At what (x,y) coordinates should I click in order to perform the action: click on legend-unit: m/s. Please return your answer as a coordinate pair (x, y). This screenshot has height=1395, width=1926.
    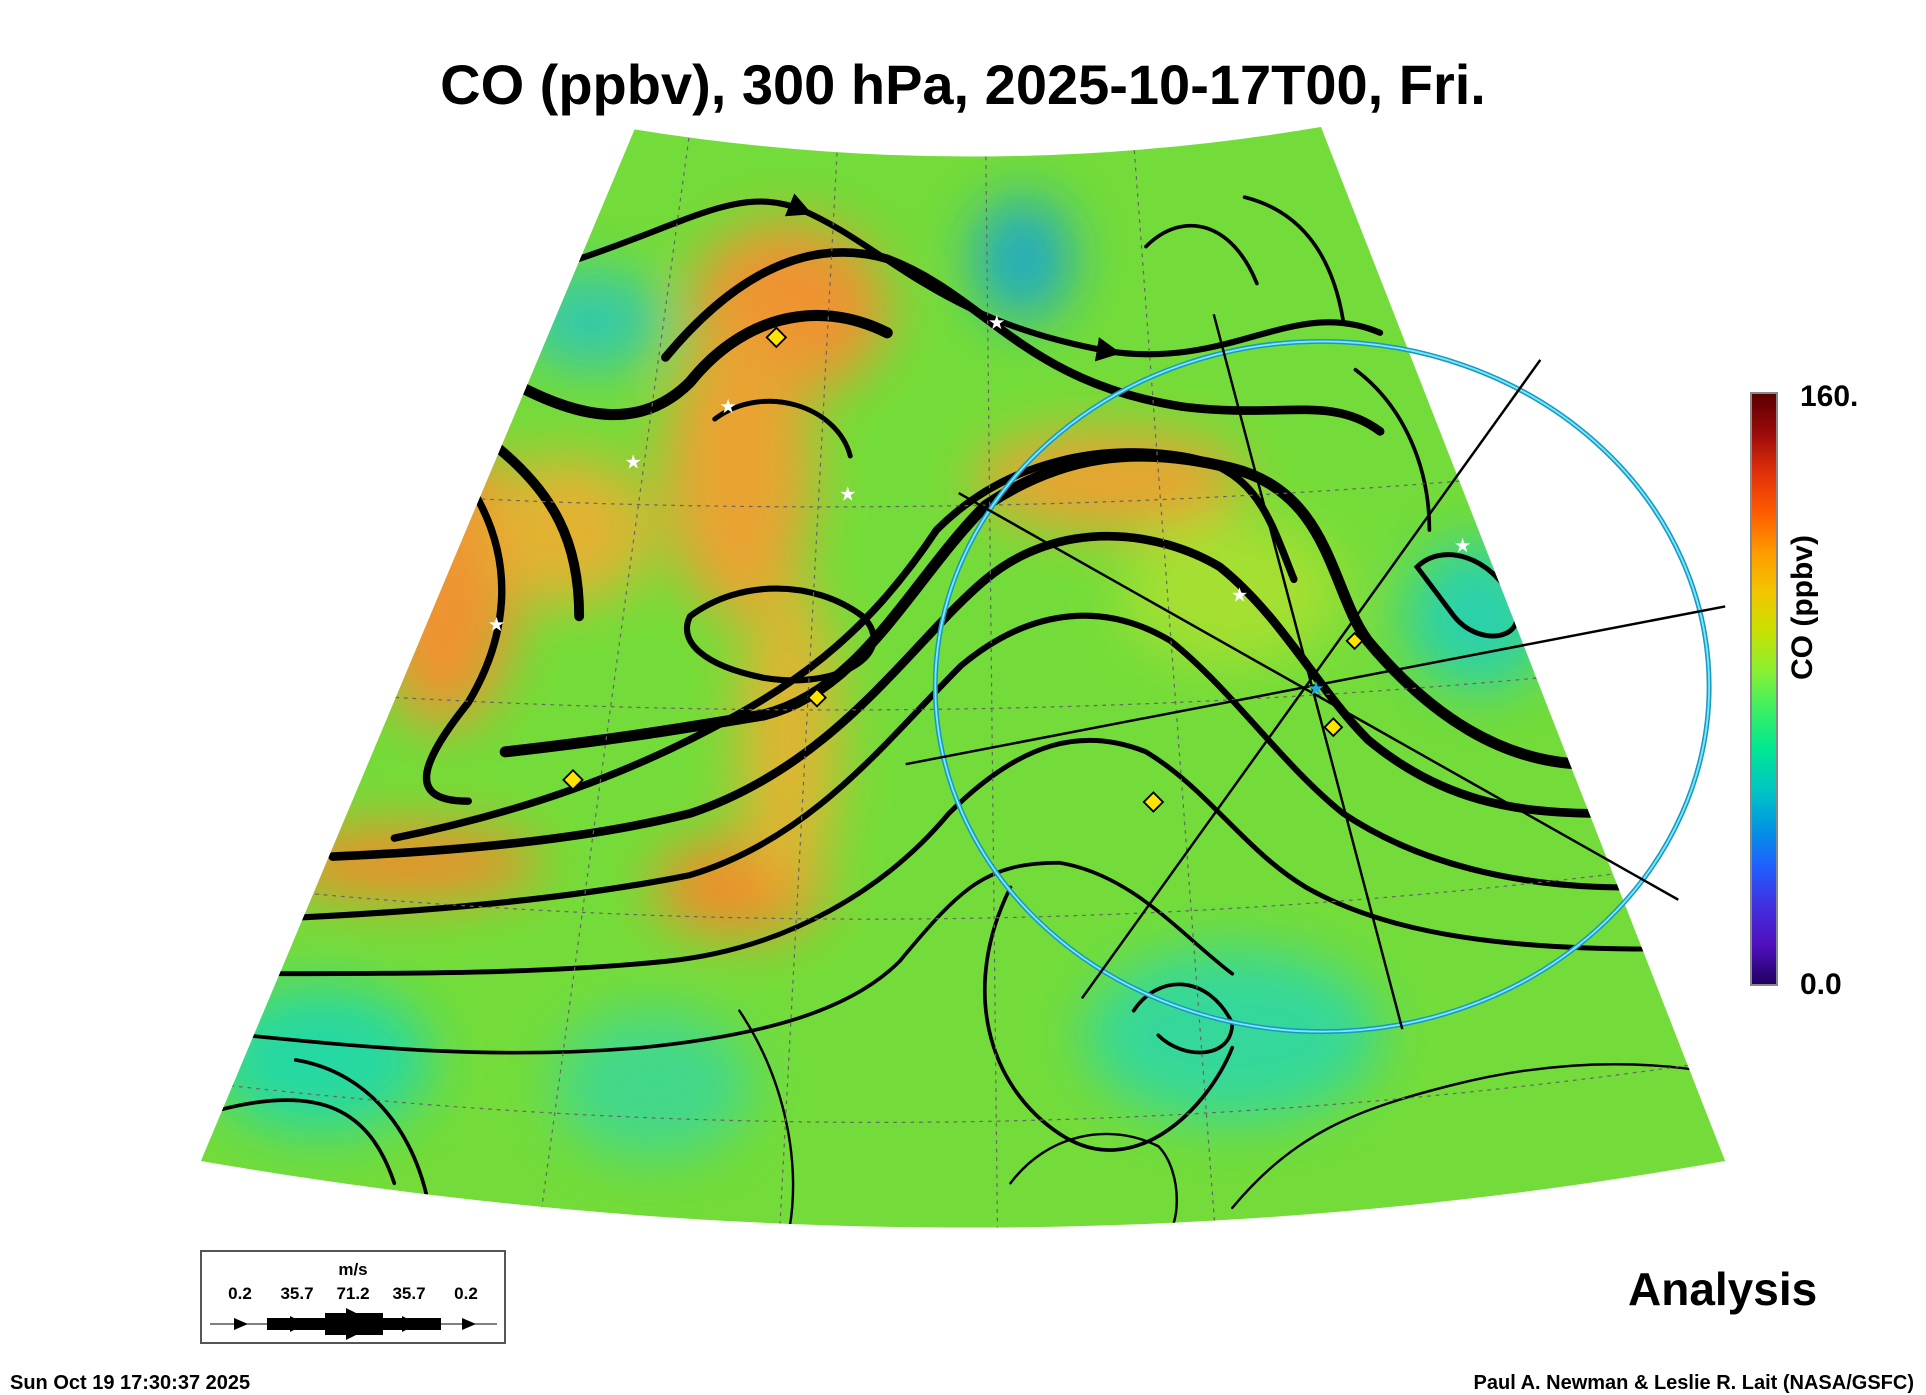
    Looking at the image, I should click on (353, 1269).